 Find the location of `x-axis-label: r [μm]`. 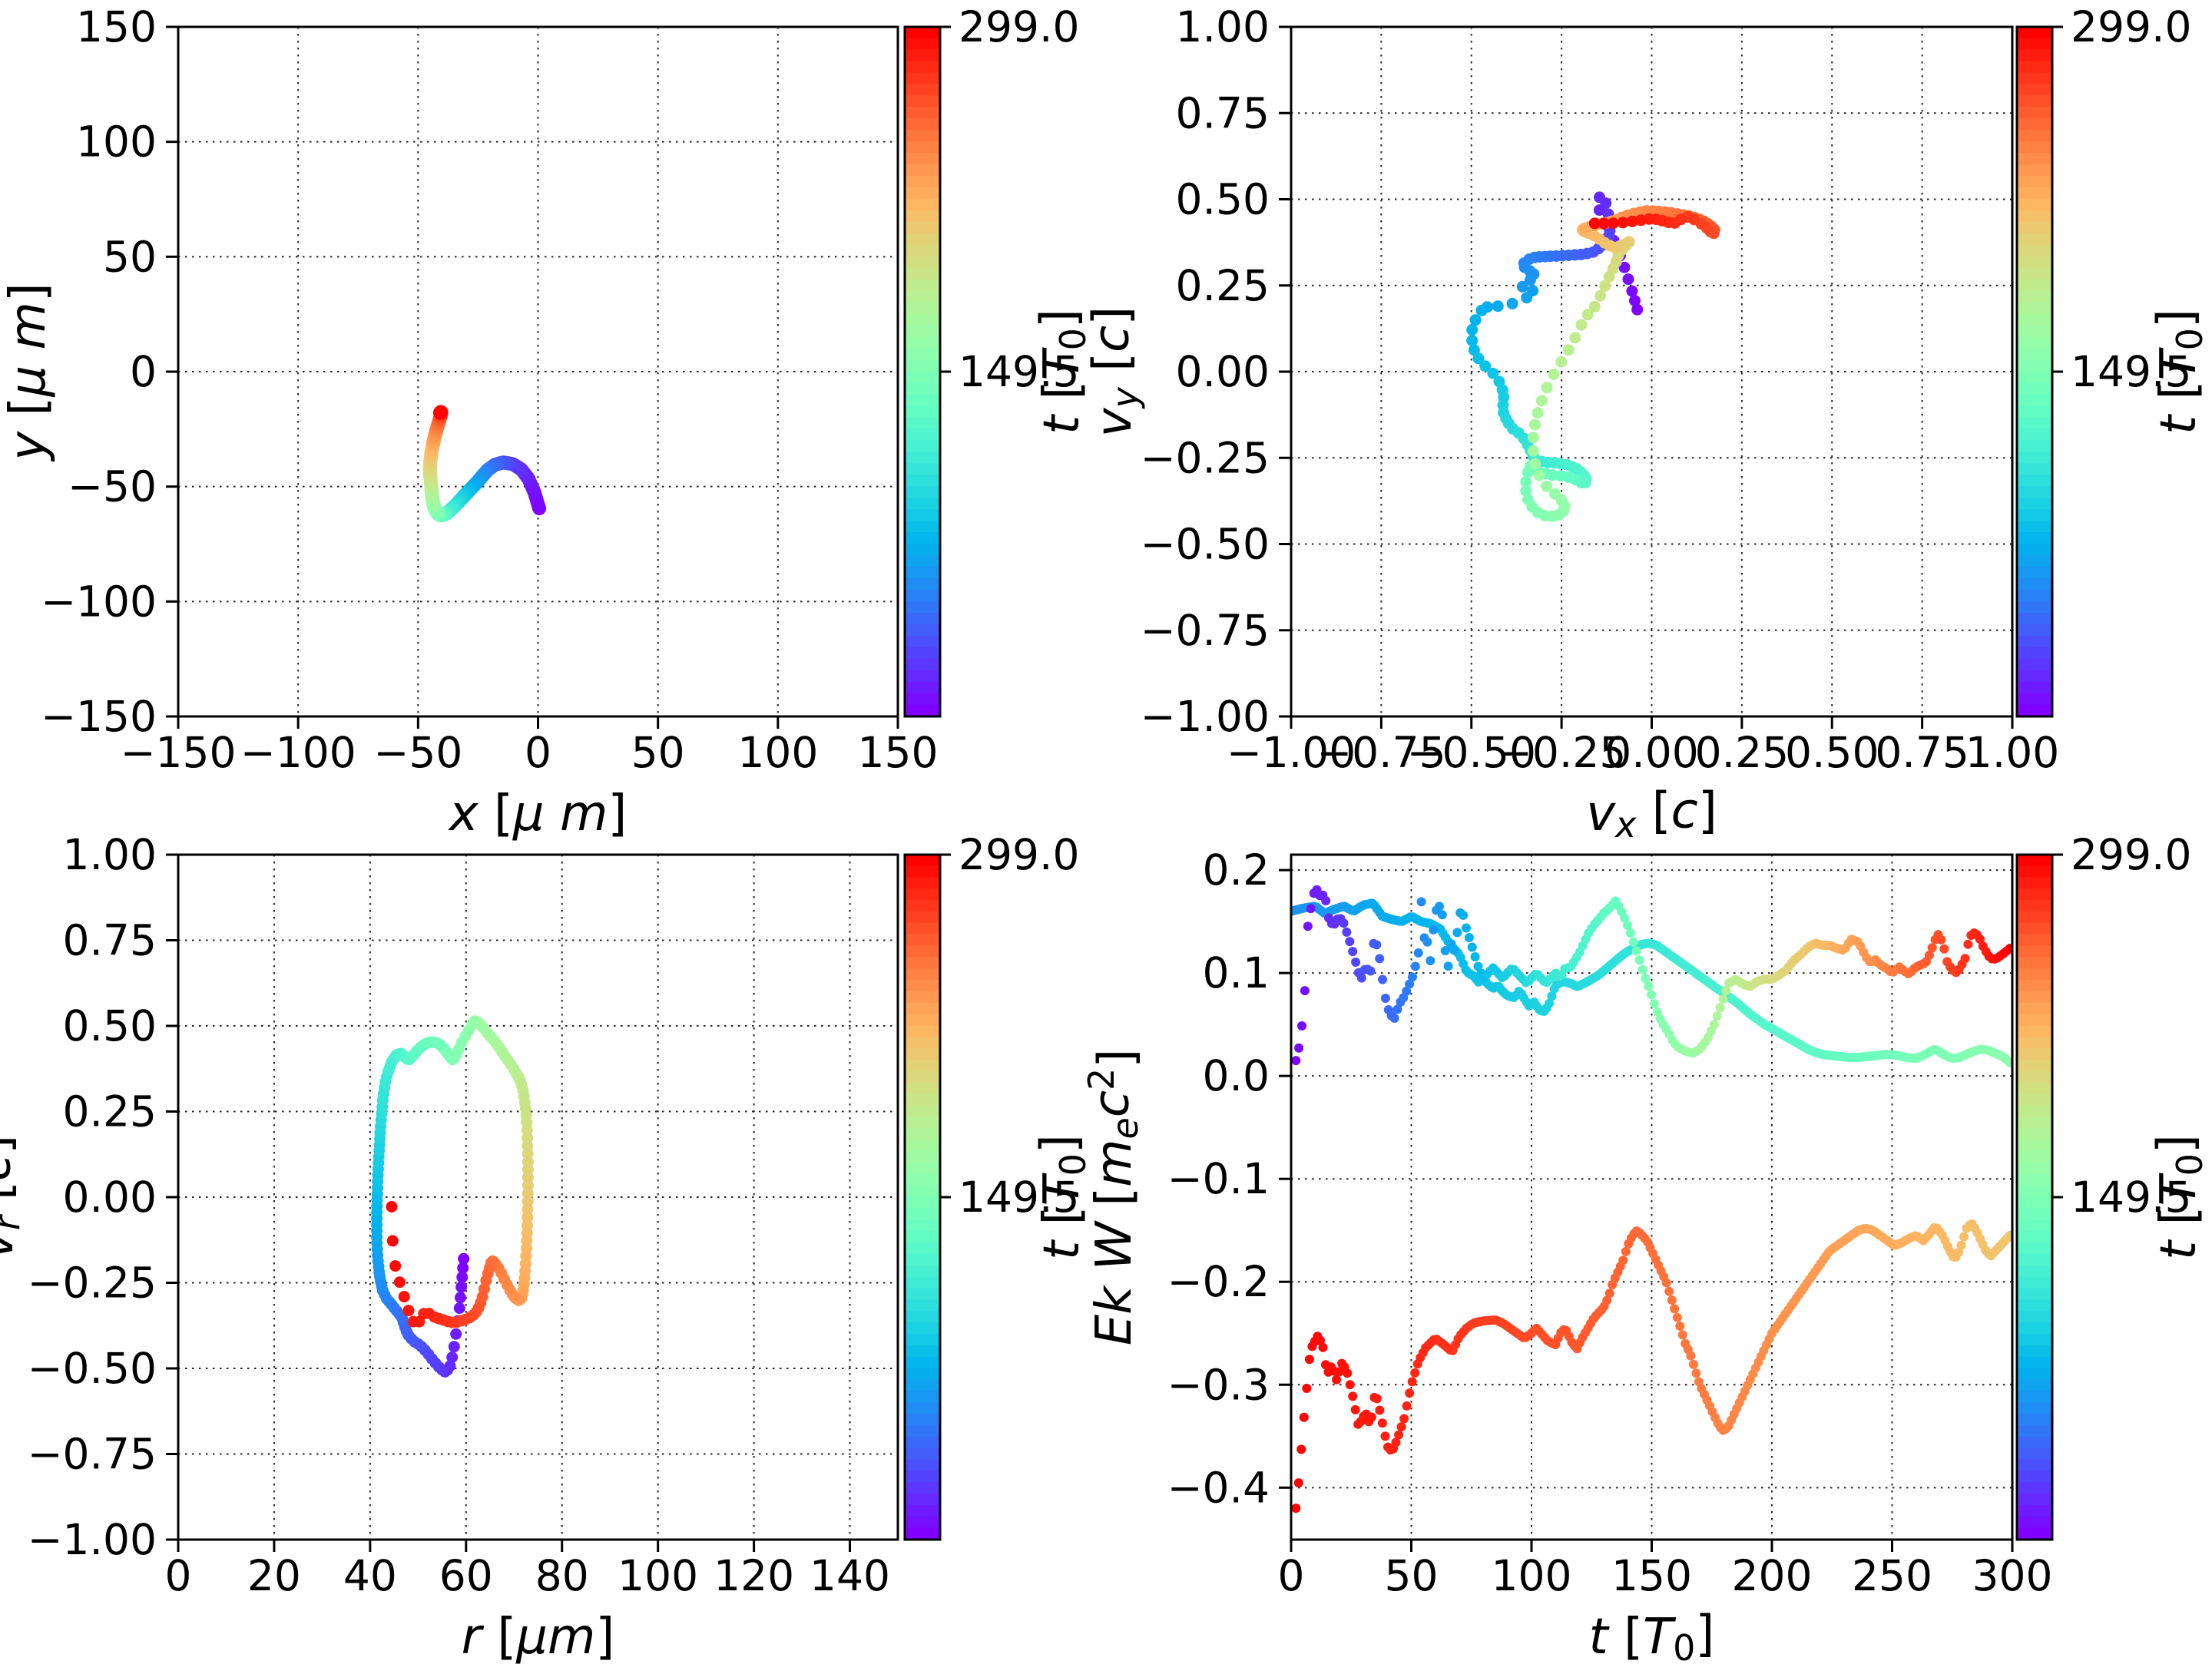

x-axis-label: r [μm] is located at coordinates (538, 1637).